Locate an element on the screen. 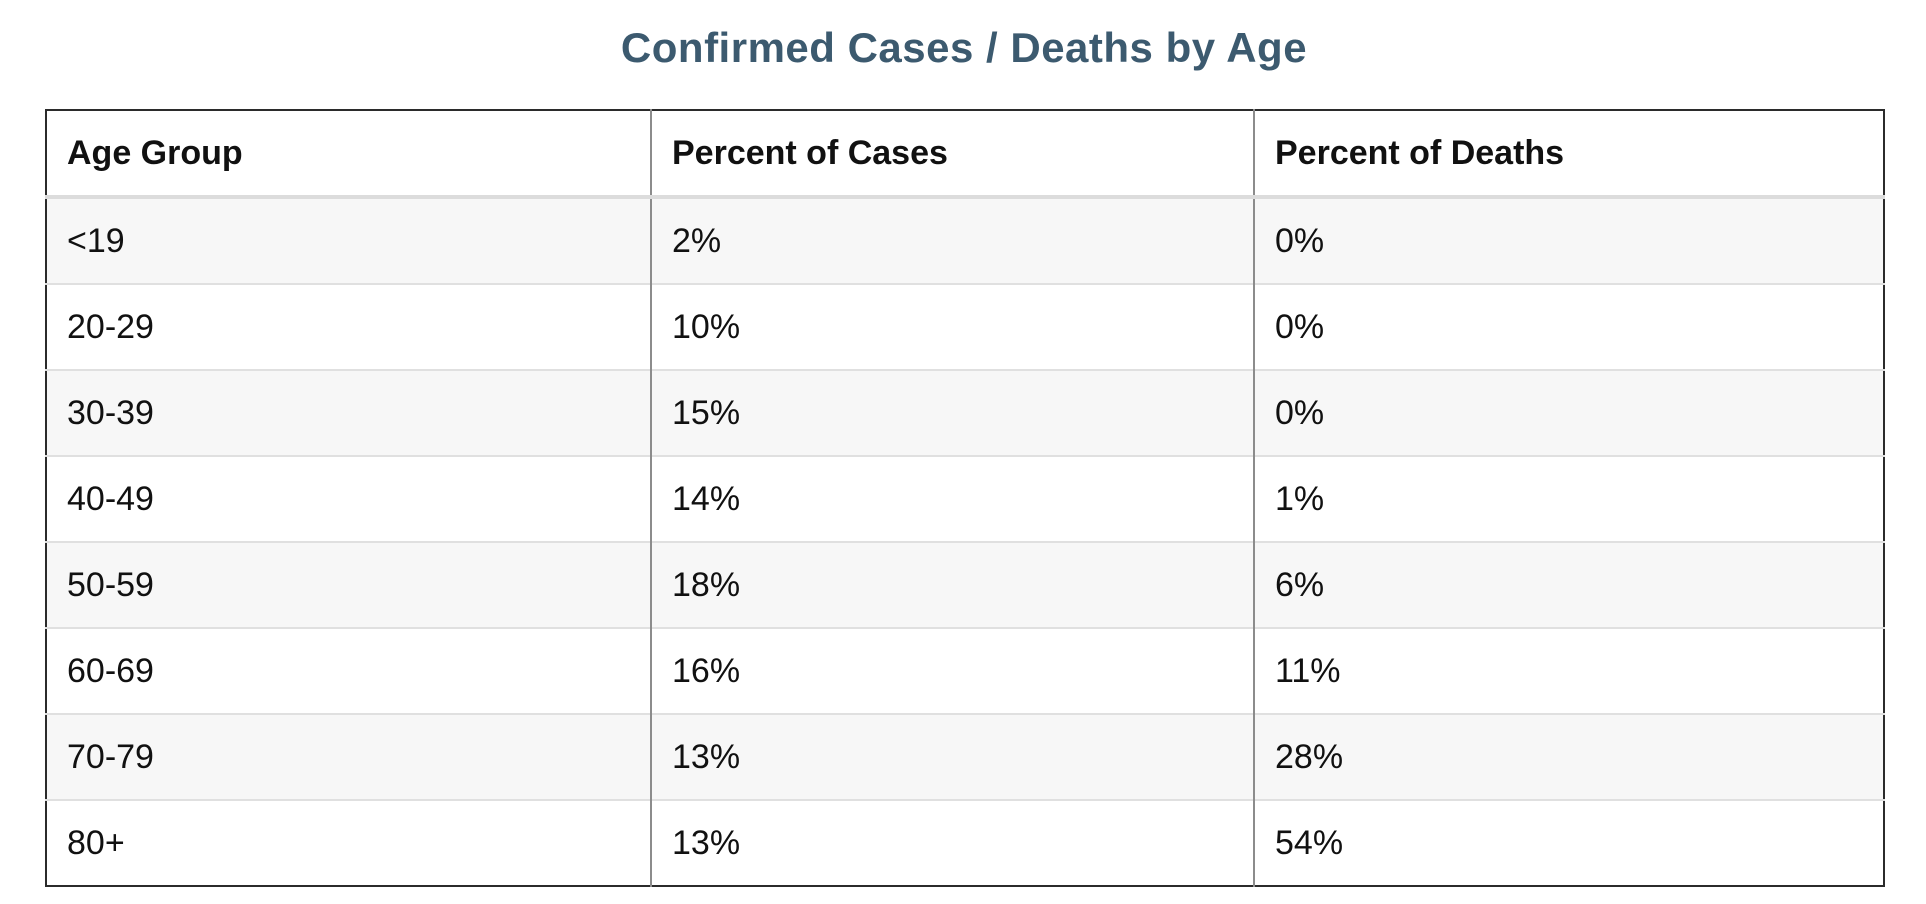 The image size is (1926, 904). percent-of-deaths-cell: 11% is located at coordinates (1569, 670).